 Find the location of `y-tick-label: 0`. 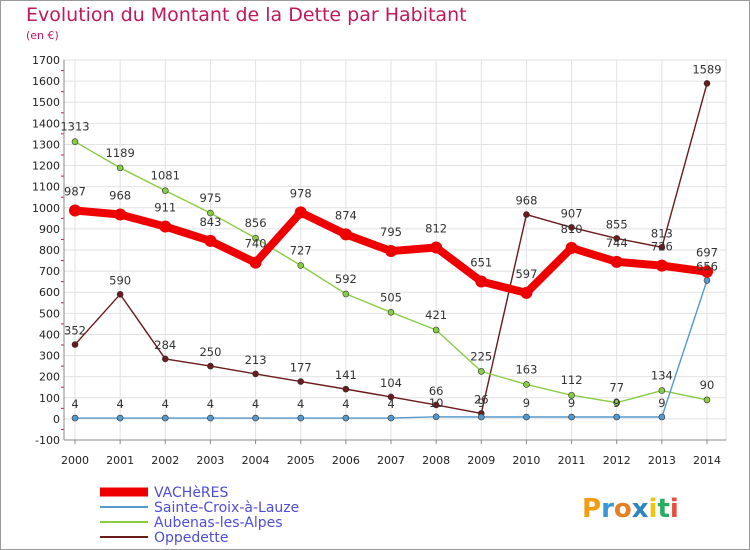

y-tick-label: 0 is located at coordinates (56, 419).